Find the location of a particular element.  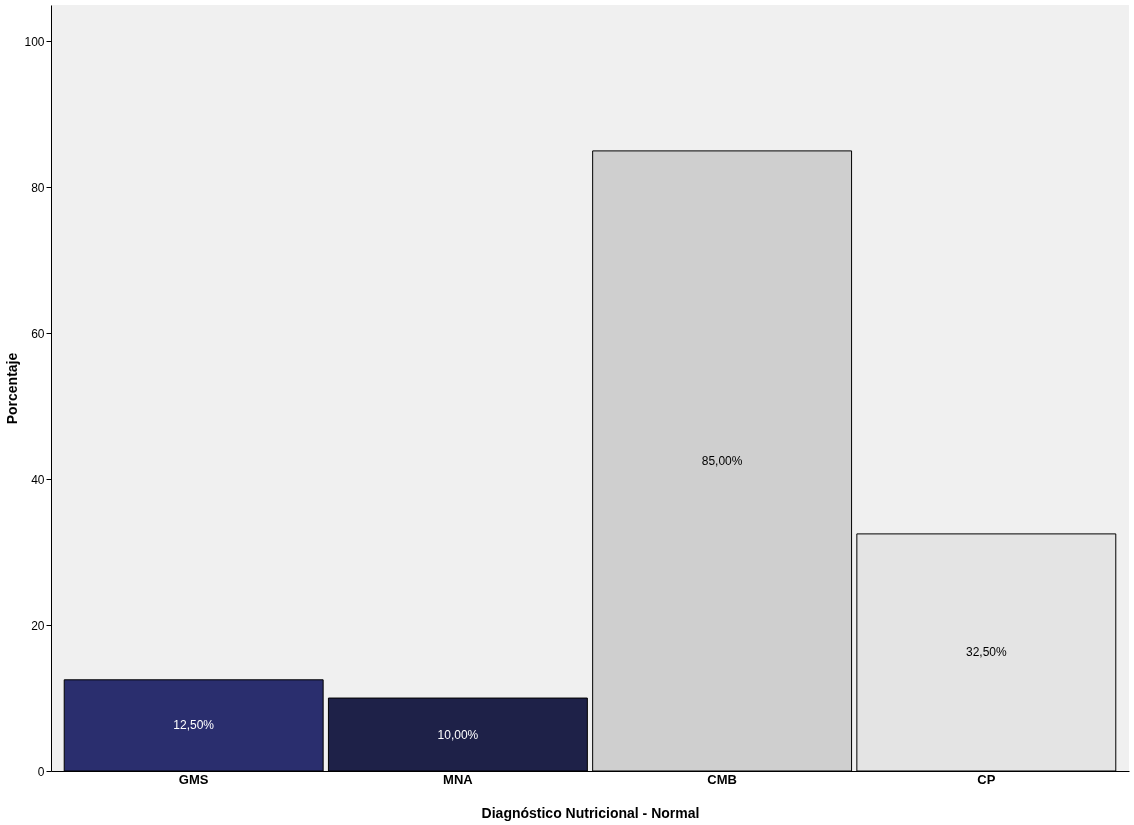

x-tick-label: CMB is located at coordinates (722, 779).